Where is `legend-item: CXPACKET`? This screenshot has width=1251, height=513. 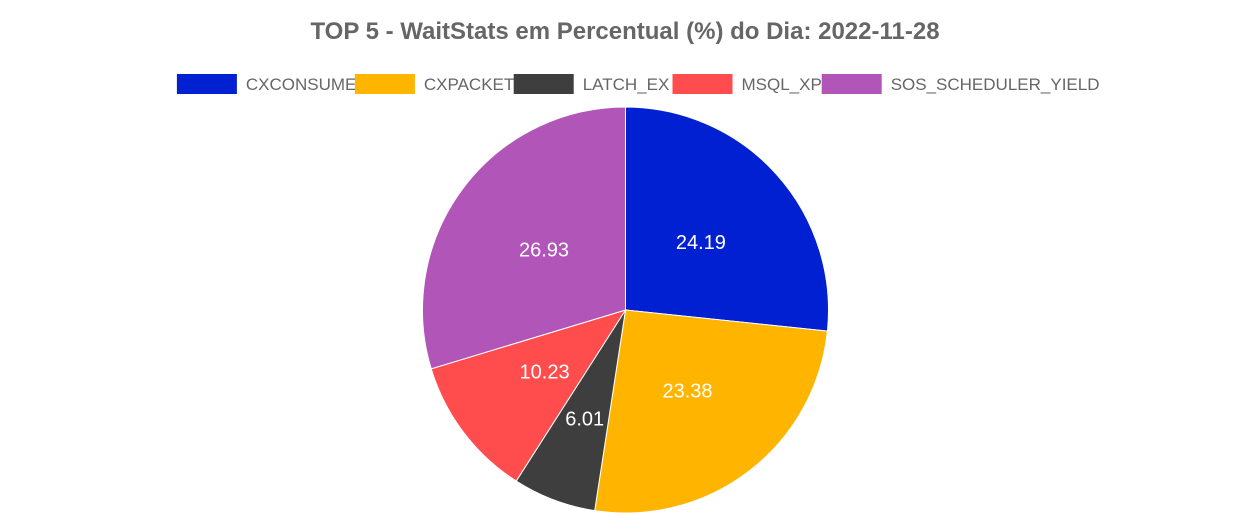
legend-item: CXPACKET is located at coordinates (434, 84).